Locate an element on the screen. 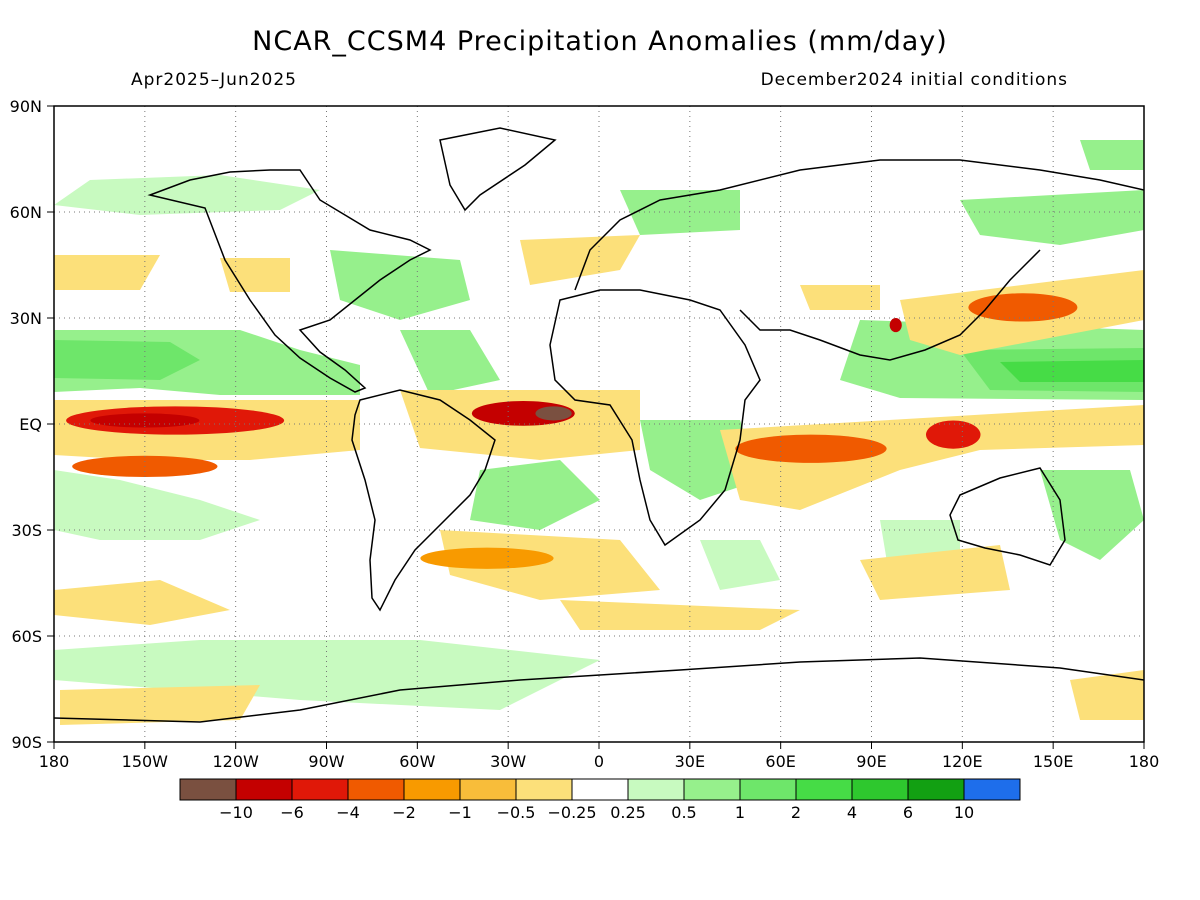  lon-tick-label: 60W is located at coordinates (417, 761).